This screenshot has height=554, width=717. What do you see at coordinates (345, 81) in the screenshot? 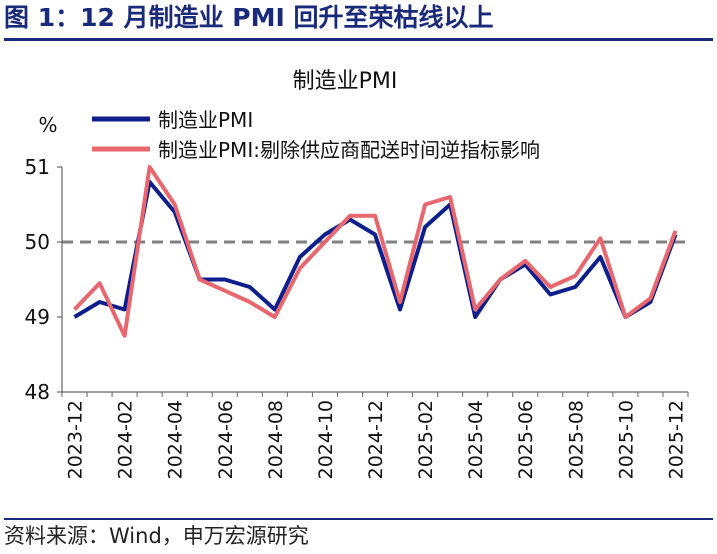
I see `chart-title: 制造业PMI` at bounding box center [345, 81].